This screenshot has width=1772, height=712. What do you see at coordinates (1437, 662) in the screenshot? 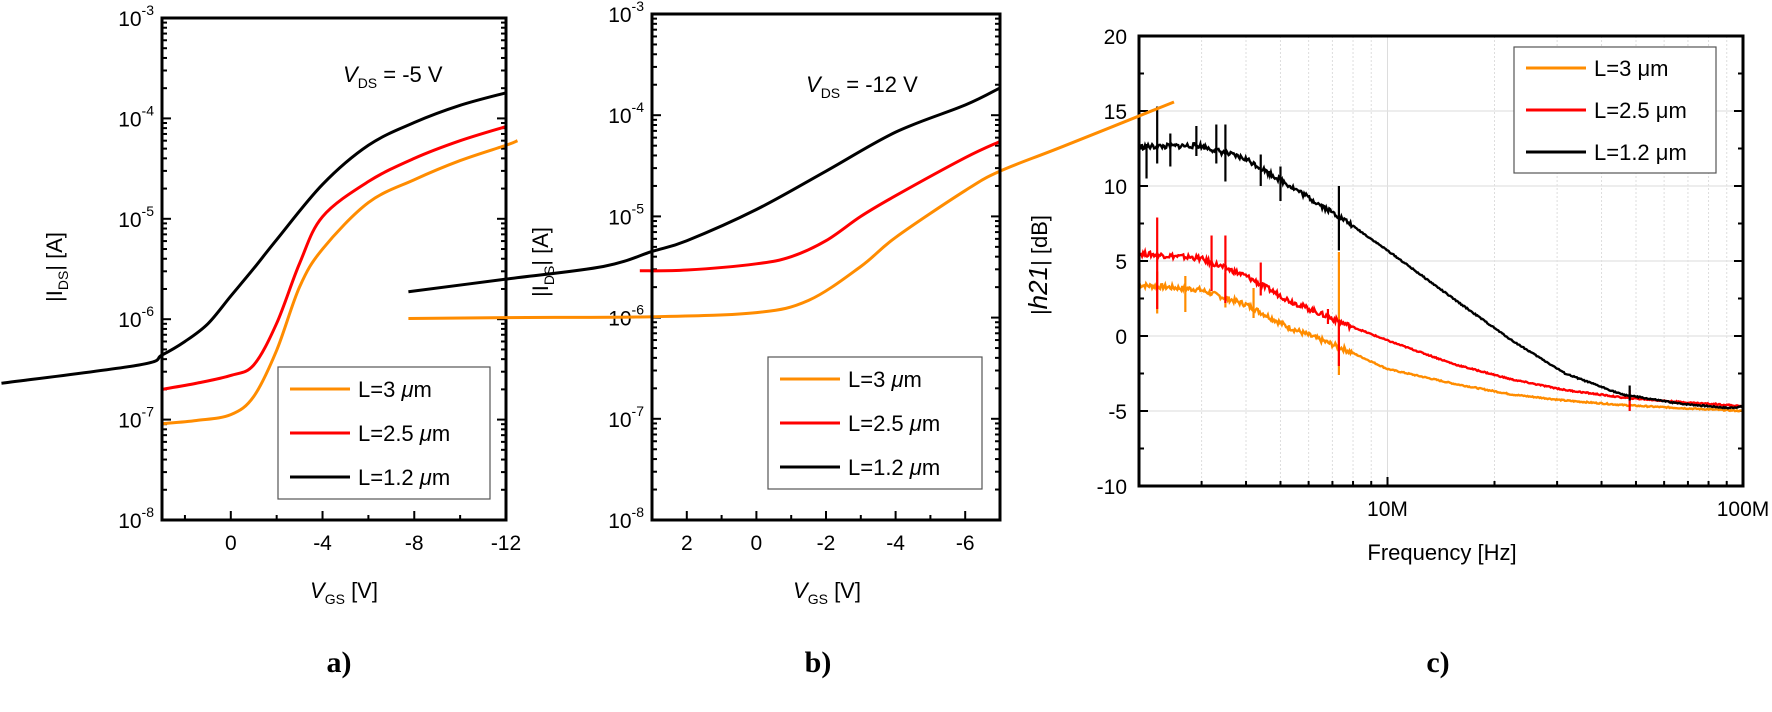
I see `panel-label: c)` at bounding box center [1437, 662].